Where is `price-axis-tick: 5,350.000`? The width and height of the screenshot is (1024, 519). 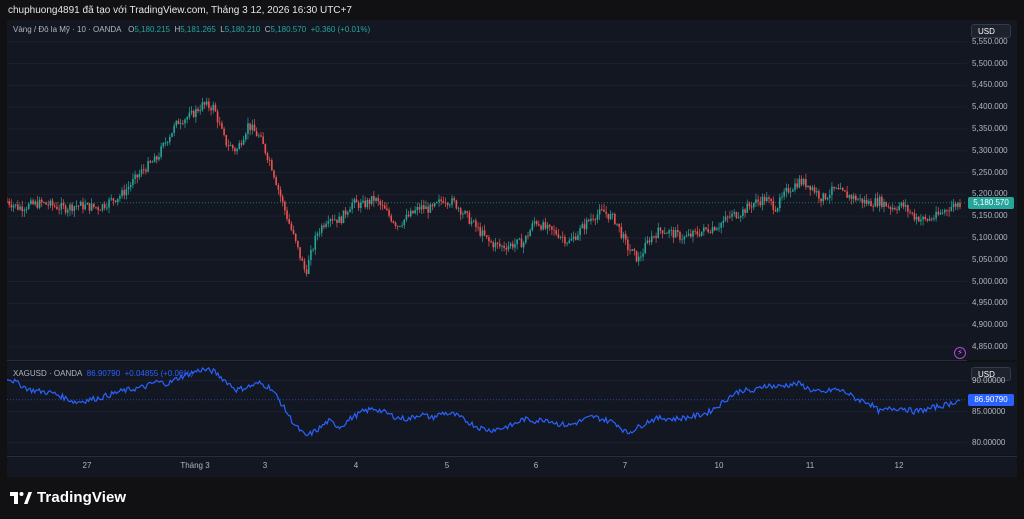 price-axis-tick: 5,350.000 is located at coordinates (990, 128).